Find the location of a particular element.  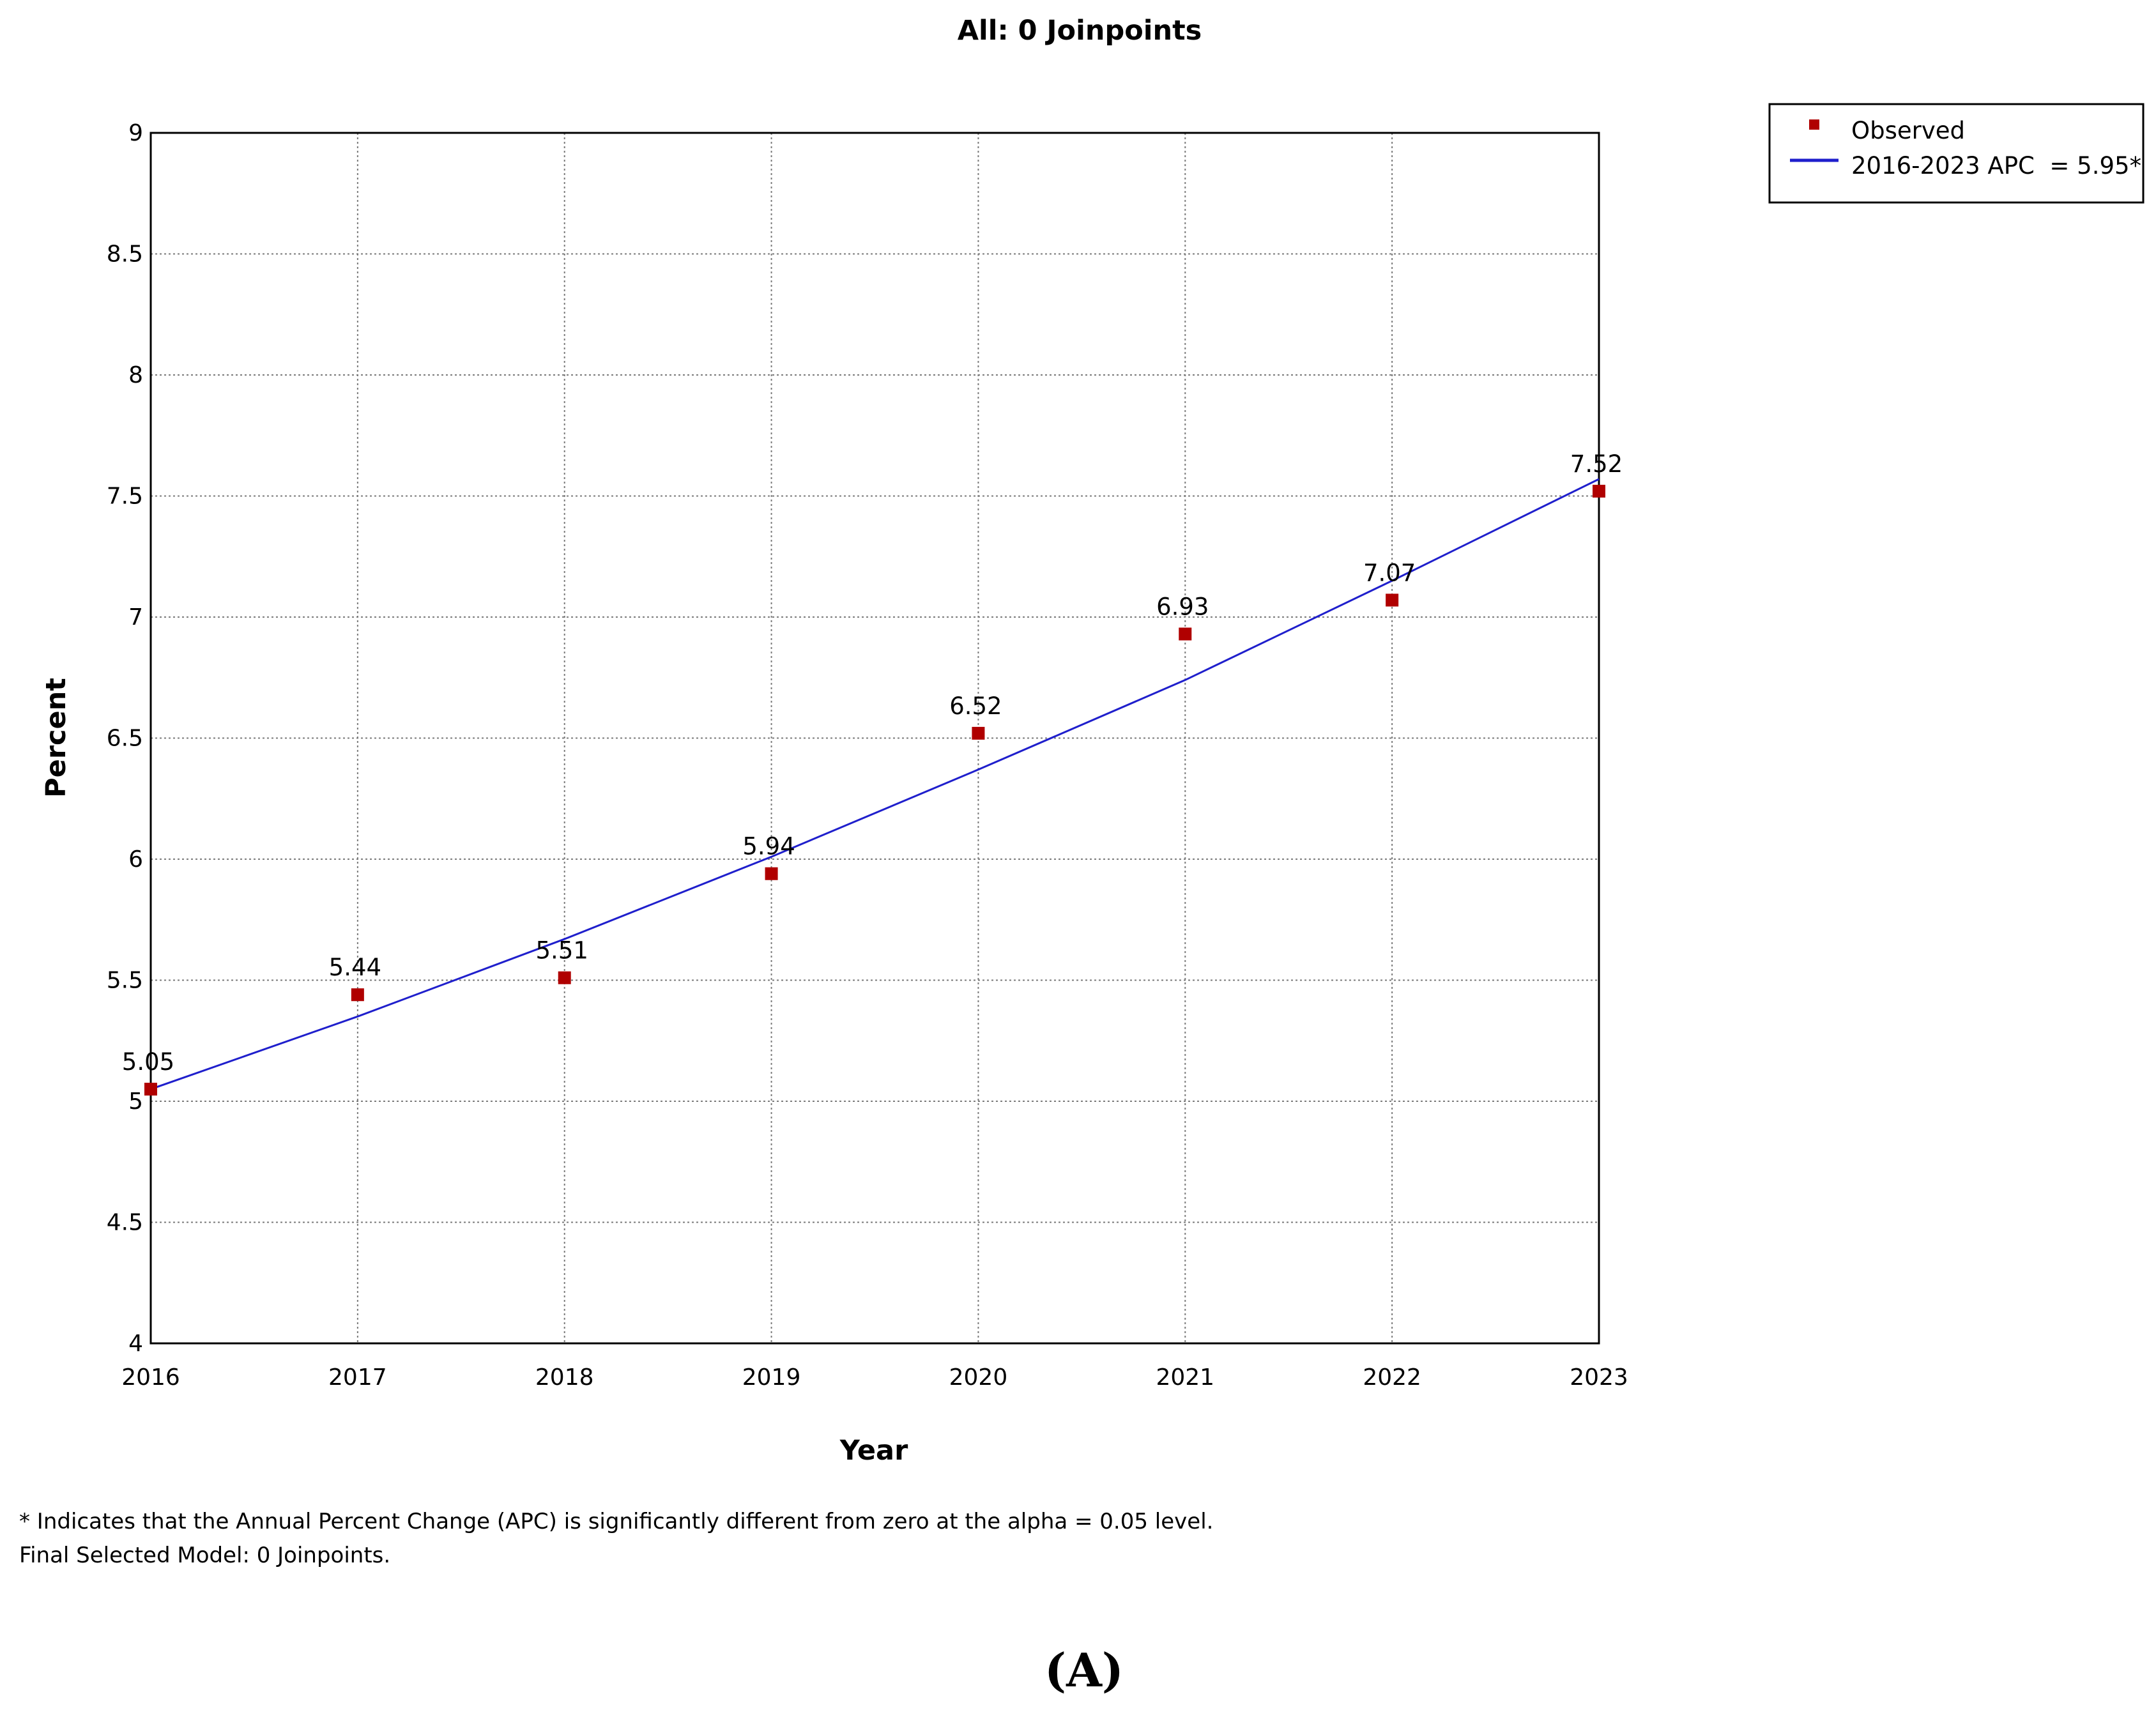

y-tick-label: 5.5 is located at coordinates (125, 981).